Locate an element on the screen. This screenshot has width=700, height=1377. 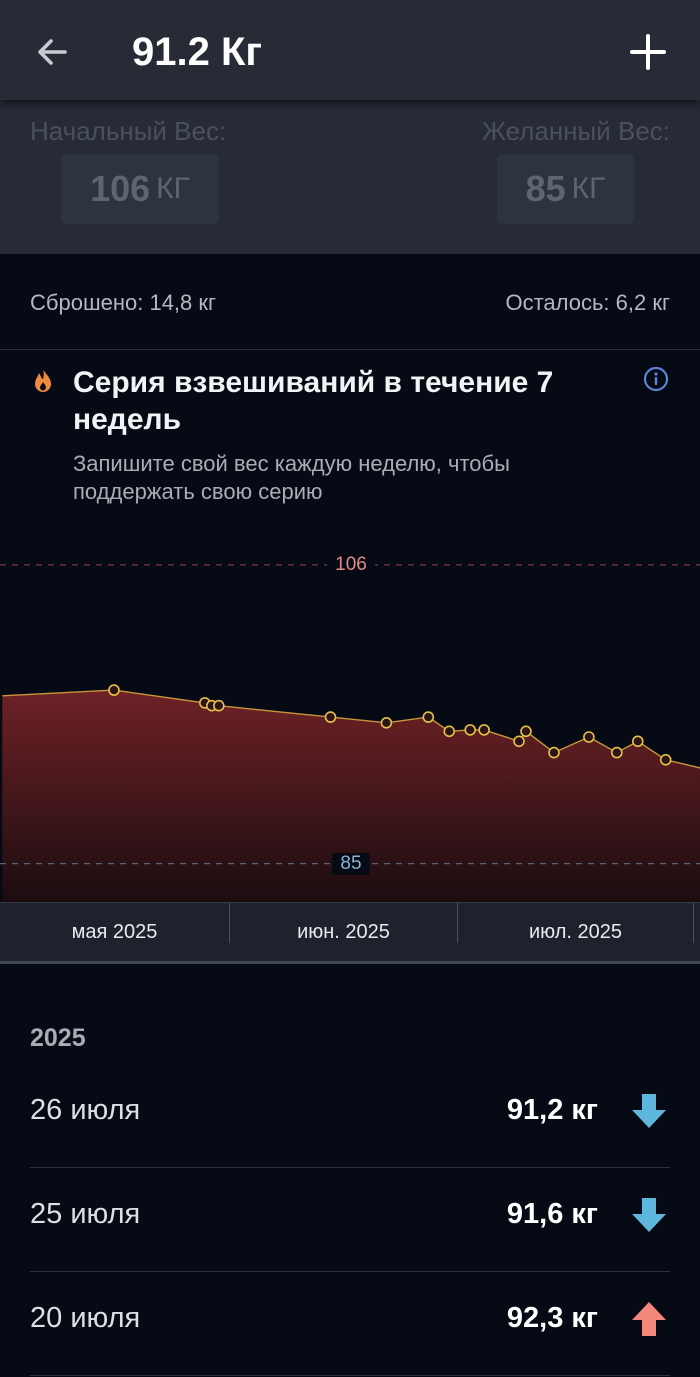
page-title: 91.2 Кг is located at coordinates (197, 52).